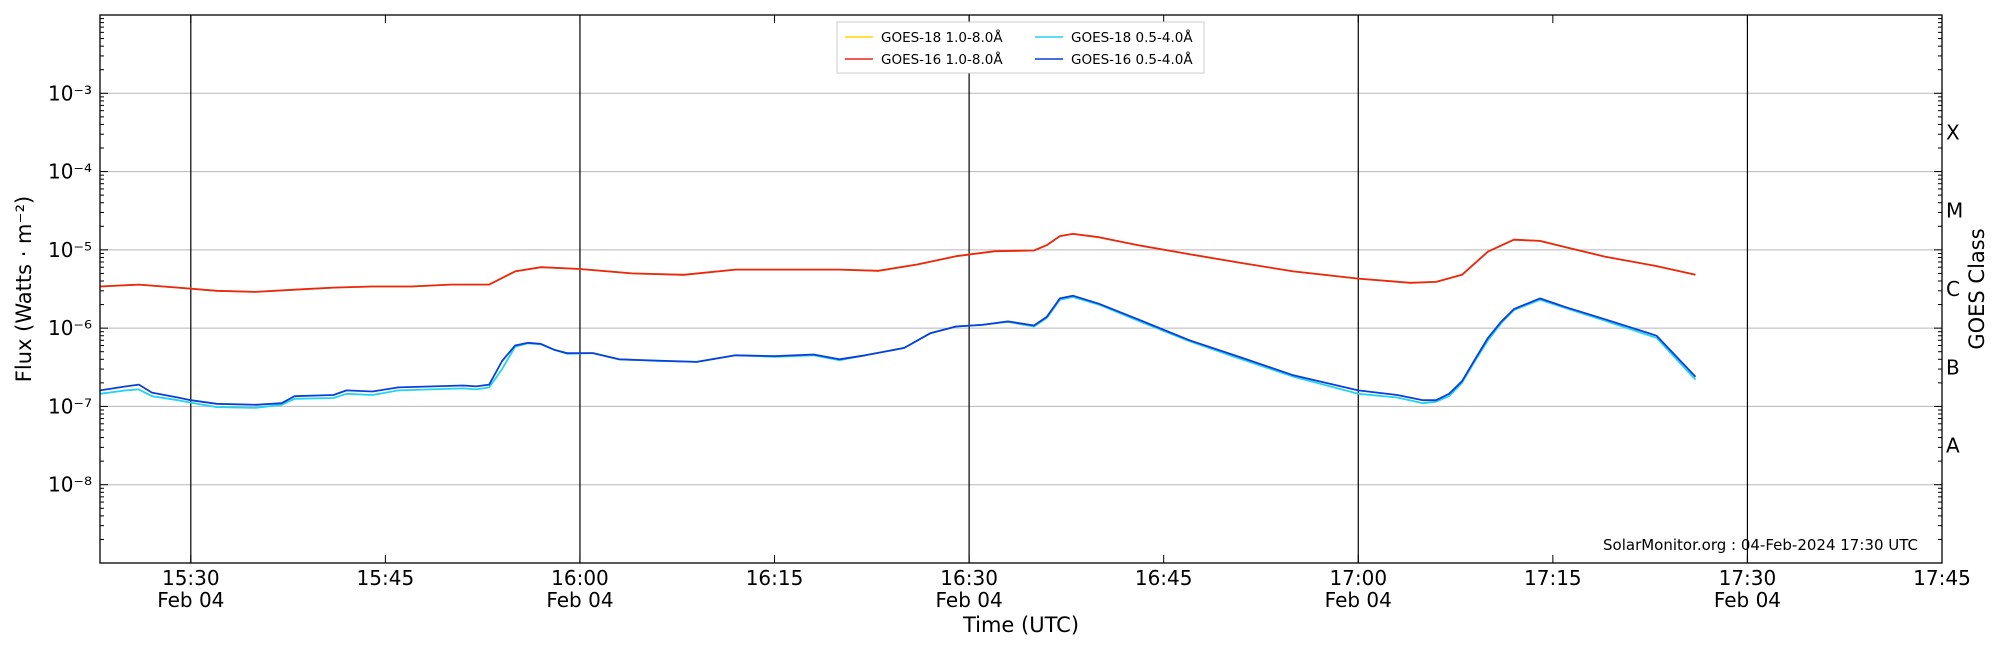 Image resolution: width=2000 pixels, height=655 pixels. Describe the element at coordinates (1553, 578) in the screenshot. I see `x-tick-label: 17:15` at that location.